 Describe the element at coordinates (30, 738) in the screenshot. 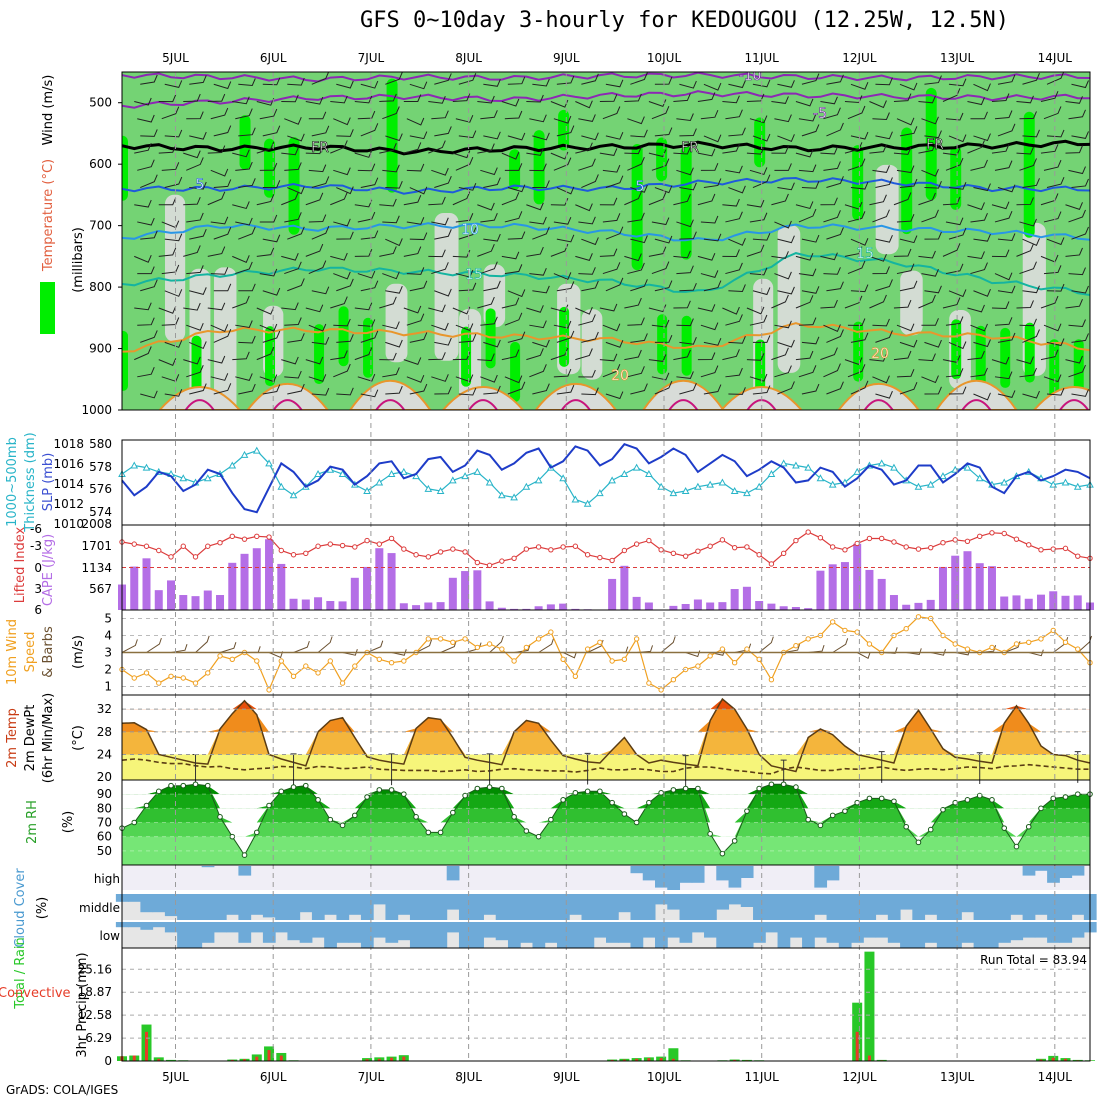

I see `dewpoint-axis-label: 2m DewPt` at that location.